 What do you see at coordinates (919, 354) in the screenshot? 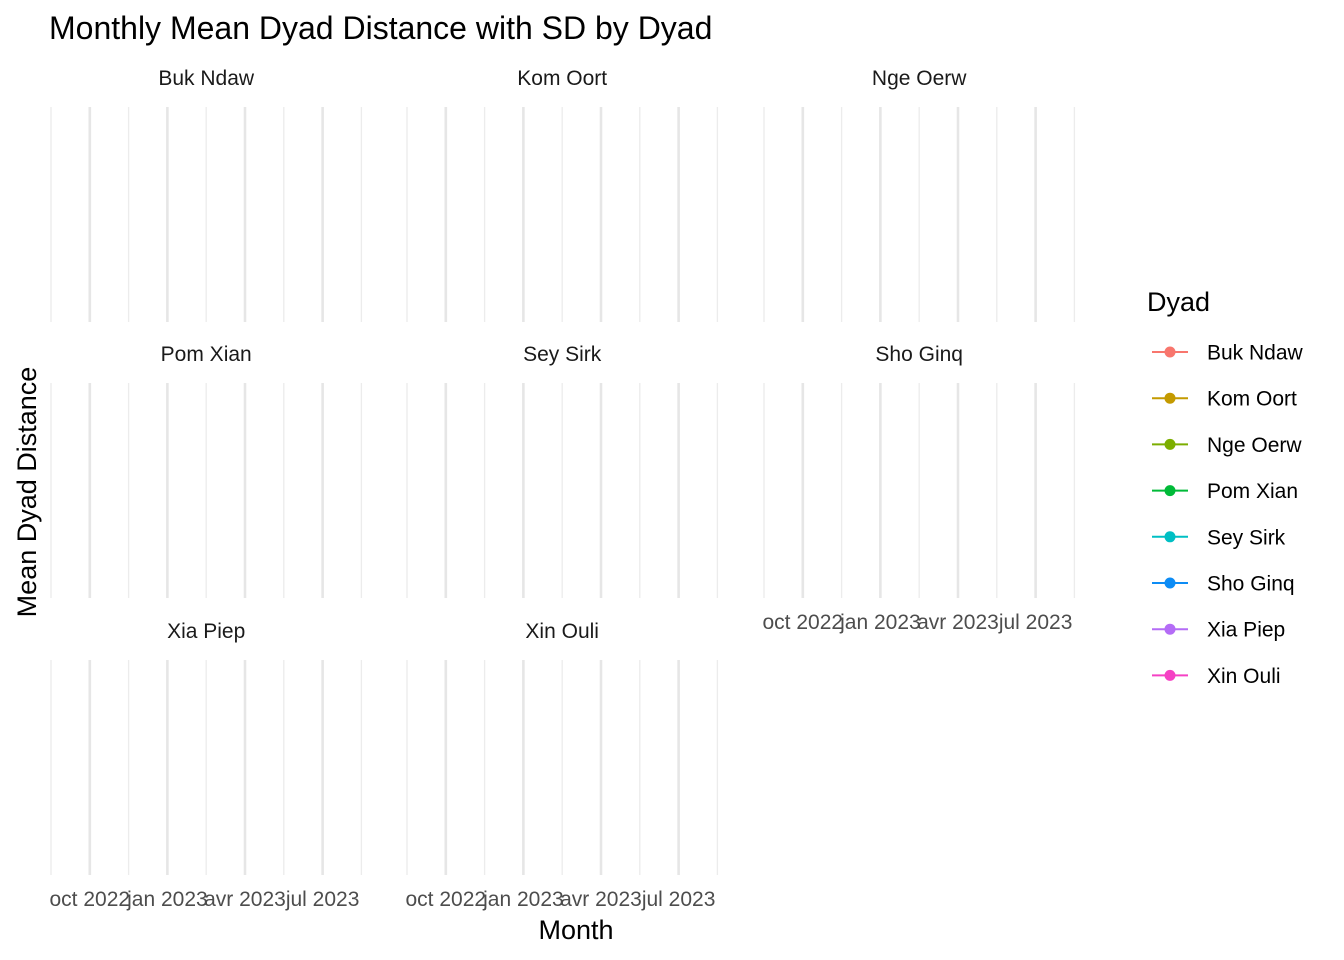
I see `facet-strip-label: Sho Ginq` at bounding box center [919, 354].